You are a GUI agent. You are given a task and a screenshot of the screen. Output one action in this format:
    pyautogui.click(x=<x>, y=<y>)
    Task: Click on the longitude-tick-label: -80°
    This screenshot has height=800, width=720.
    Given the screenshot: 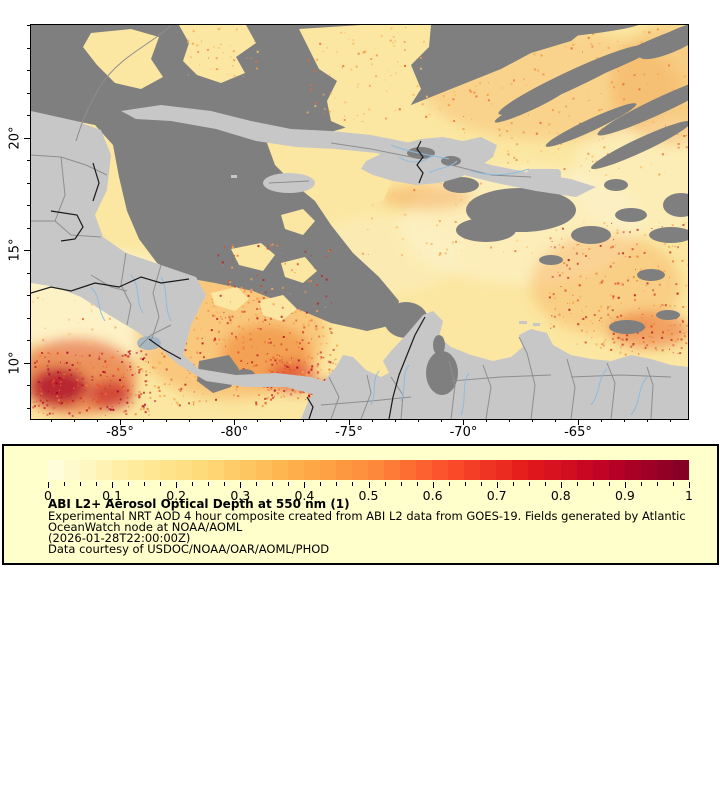 What is the action you would take?
    pyautogui.click(x=234, y=432)
    